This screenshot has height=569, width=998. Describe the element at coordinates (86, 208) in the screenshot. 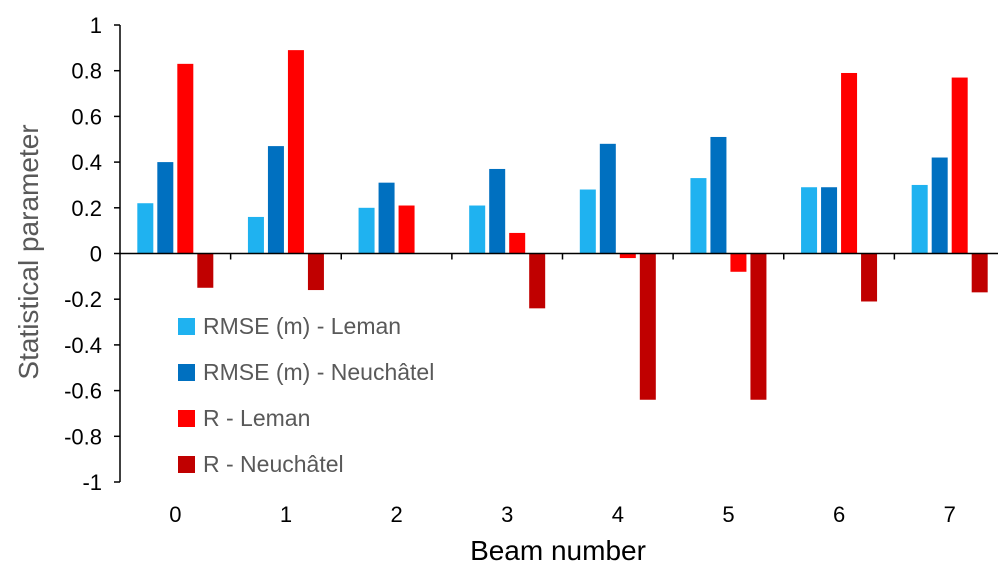

I see `y-tick-label: 0.2` at that location.